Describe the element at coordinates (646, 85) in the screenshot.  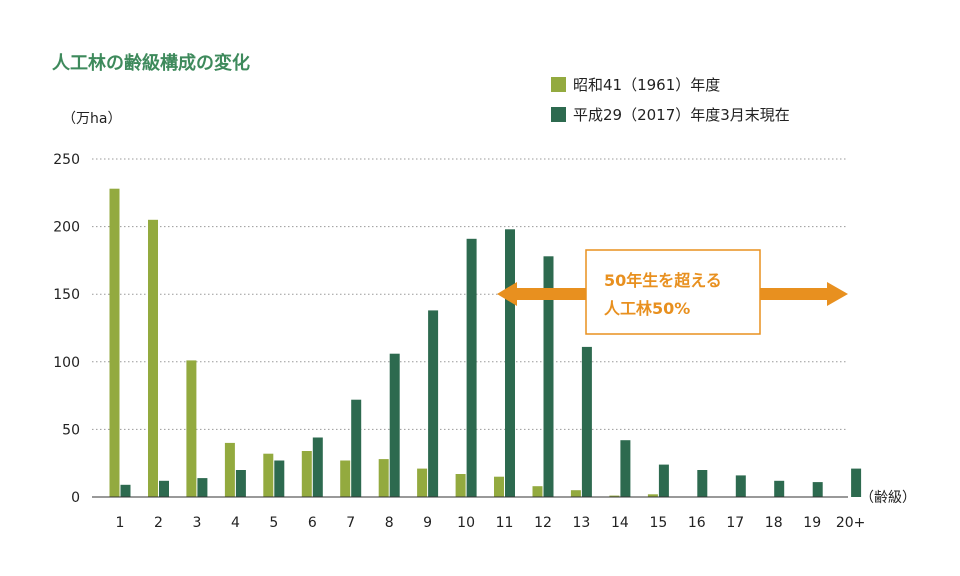
I see `legend-label-1961: 昭和41（1961）年度` at that location.